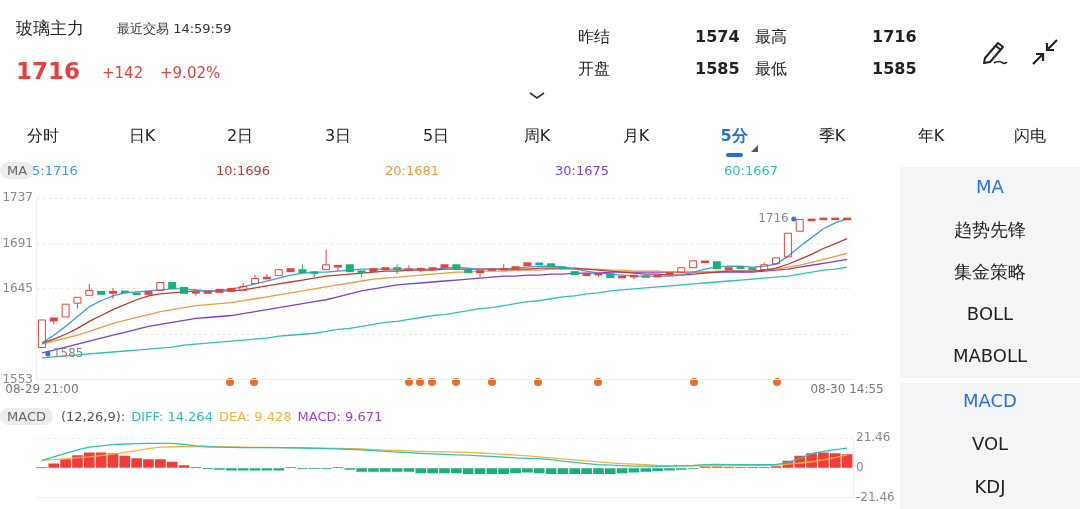 This screenshot has width=1080, height=509. What do you see at coordinates (734, 136) in the screenshot?
I see `text: 5分` at bounding box center [734, 136].